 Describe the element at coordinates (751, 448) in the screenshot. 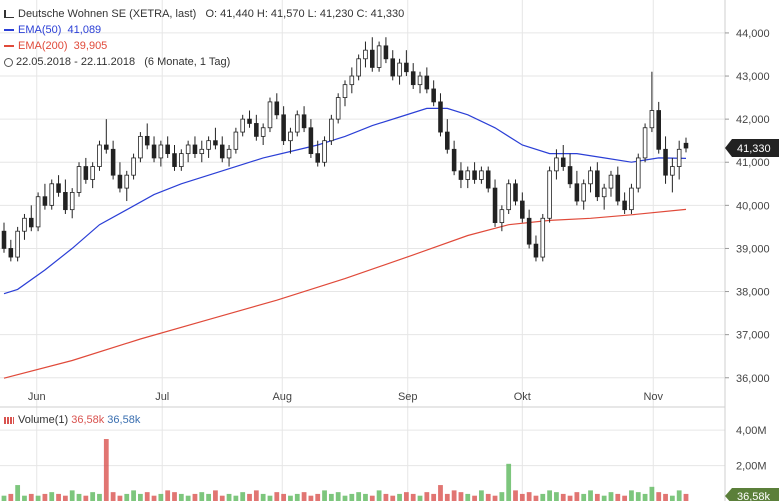

I see `volume-axis: 2,00M 4,00M` at that location.